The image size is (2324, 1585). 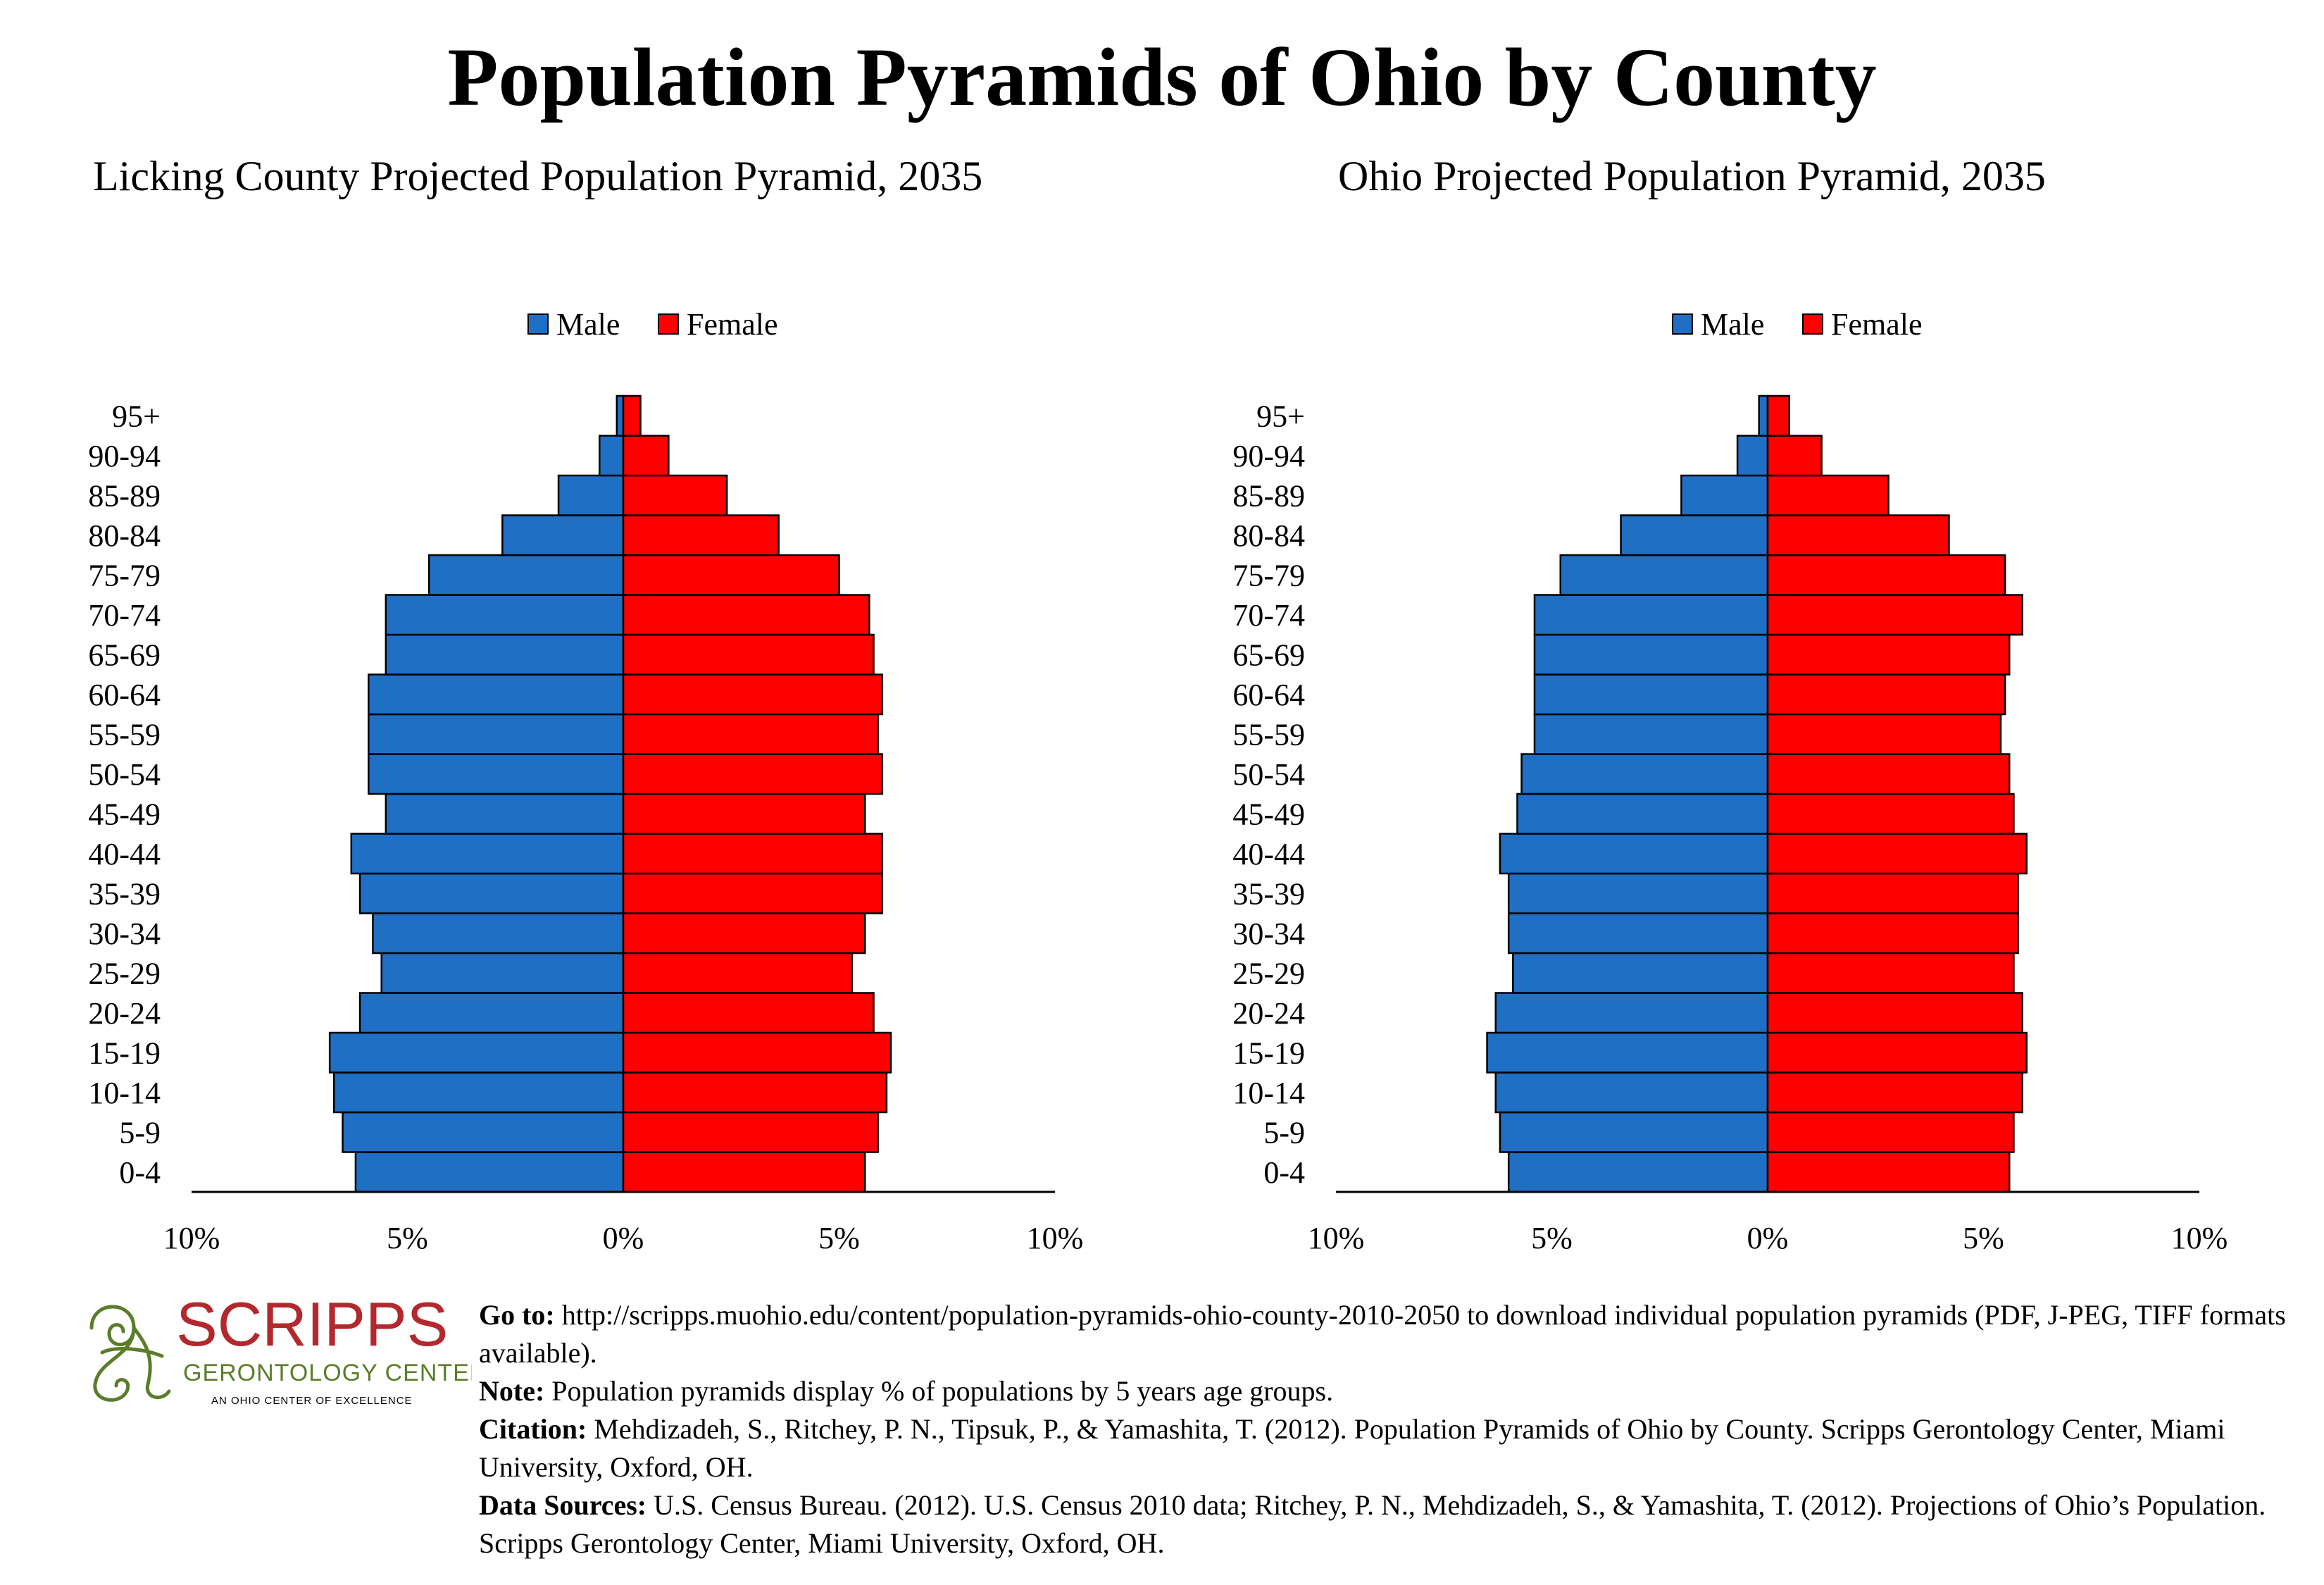 I want to click on chart-title-ohio: Ohio Projected Population Pyramid, 2035, so click(x=1692, y=176).